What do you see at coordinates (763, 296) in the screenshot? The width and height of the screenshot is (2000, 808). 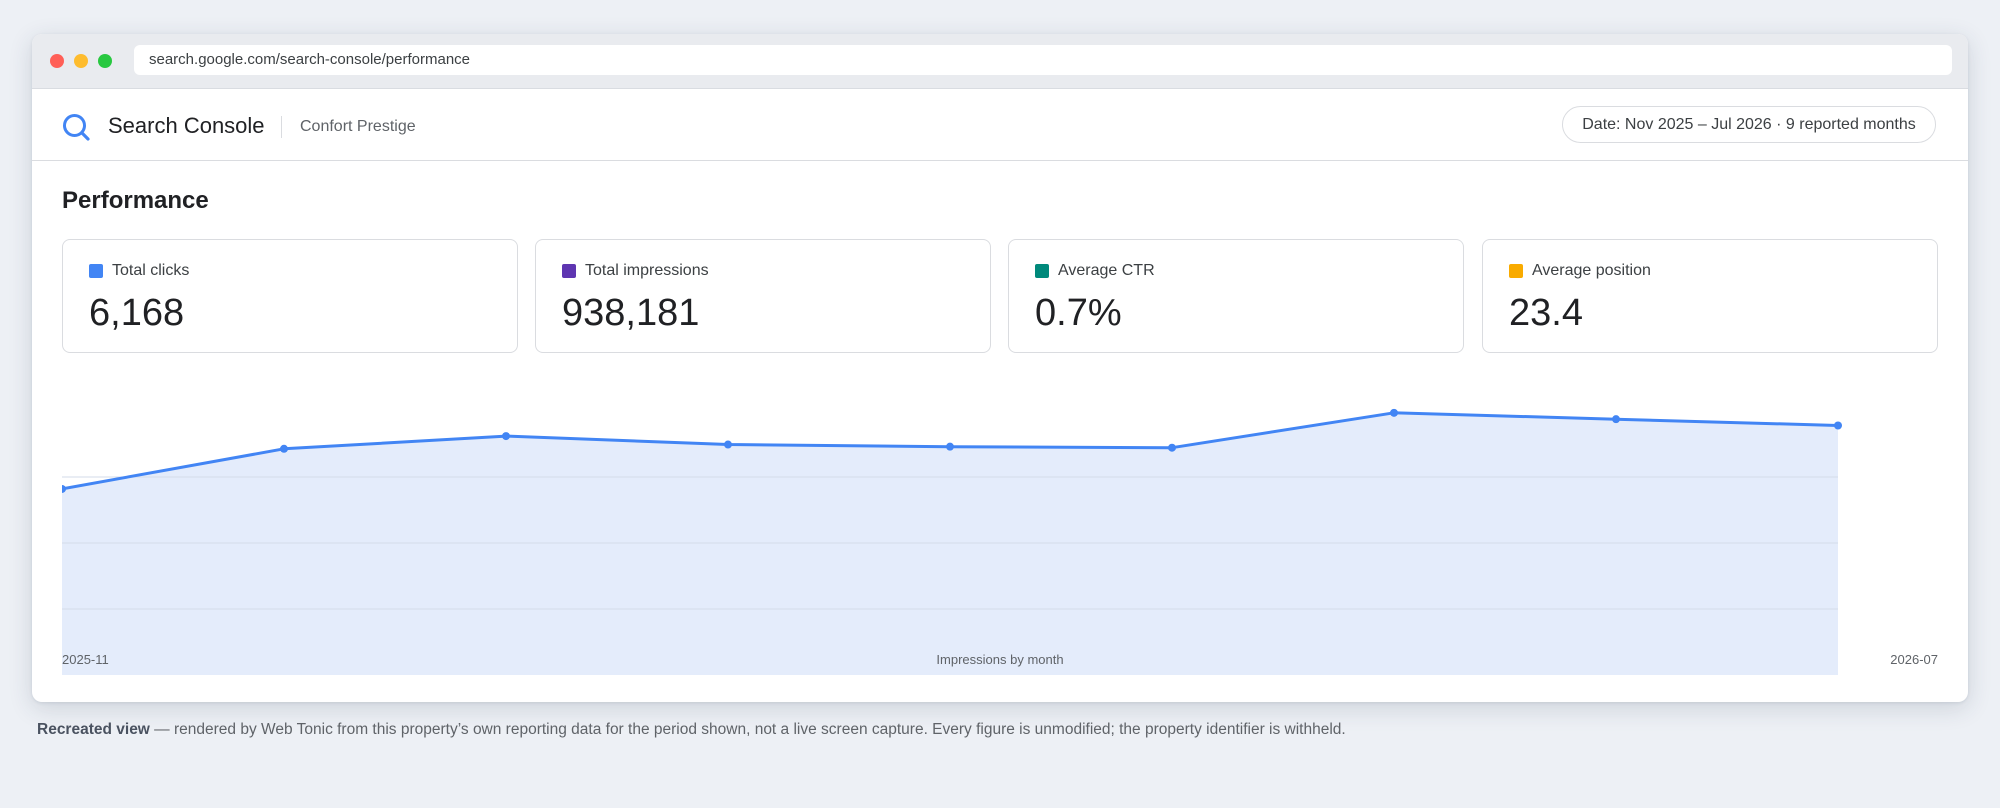 I see `metric-card-total-impressions: Total impressions 938,181` at bounding box center [763, 296].